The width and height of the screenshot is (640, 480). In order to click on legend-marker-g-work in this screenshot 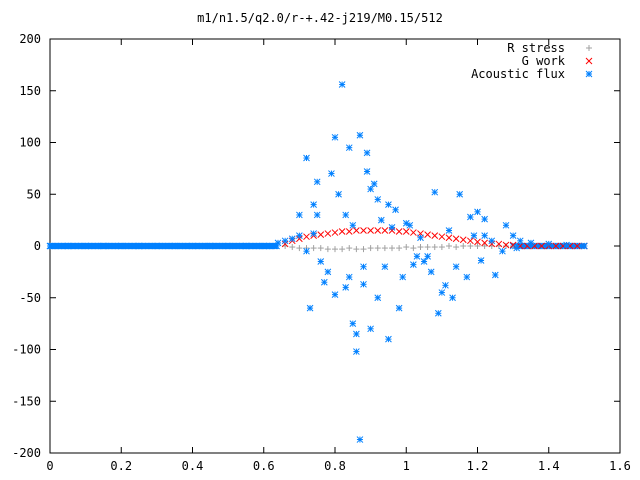, I will do `click(589, 61)`.